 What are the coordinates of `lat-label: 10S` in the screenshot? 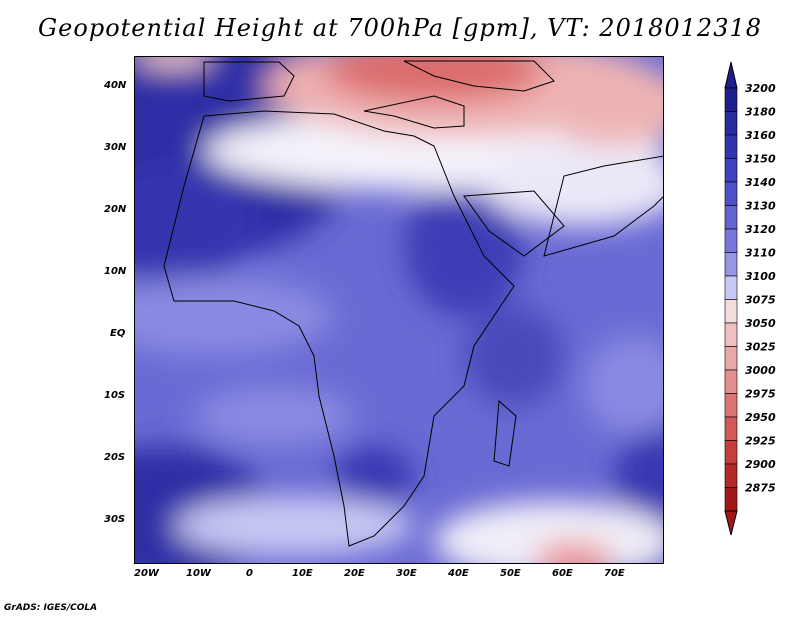 It's located at (115, 395).